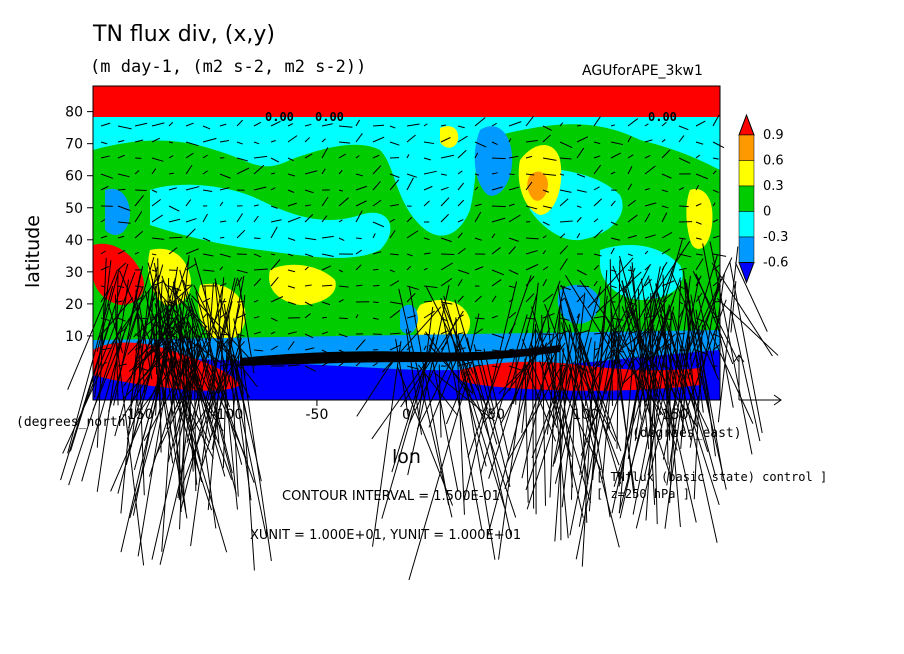  What do you see at coordinates (74, 177) in the screenshot?
I see `y-tick-label: 60` at bounding box center [74, 177].